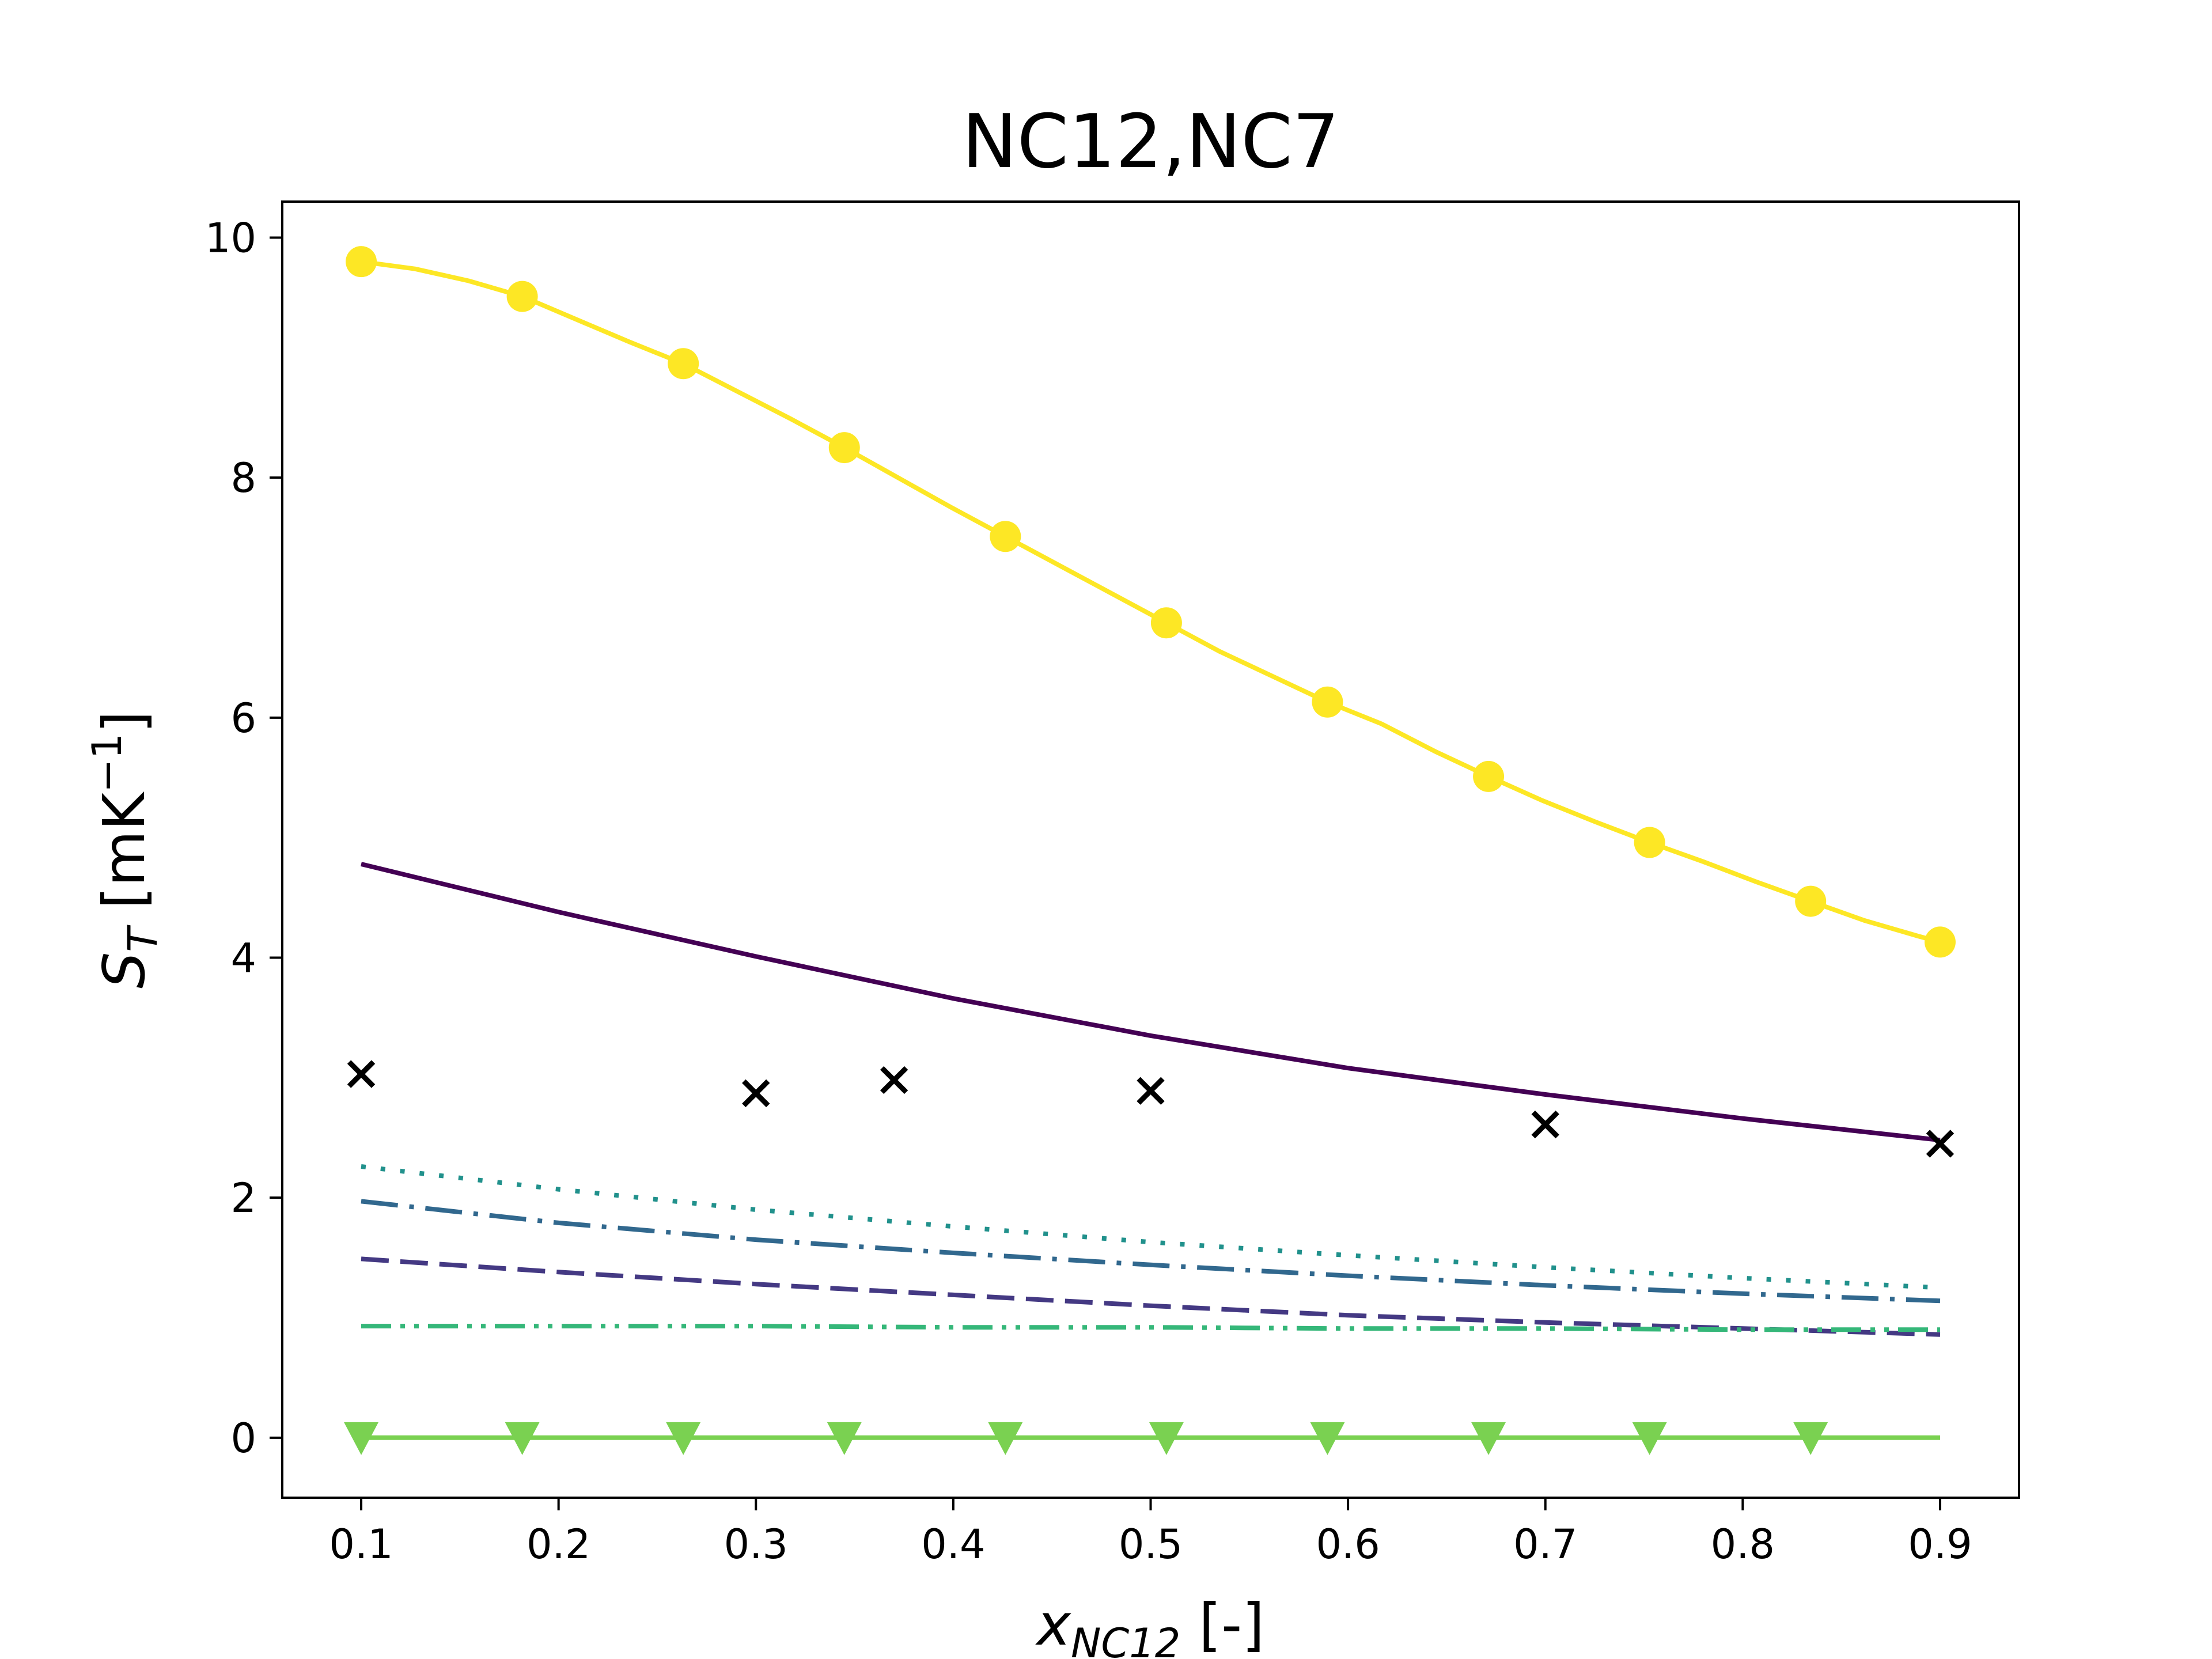 This screenshot has width=2212, height=1659. What do you see at coordinates (124, 859) in the screenshot?
I see `y-label-unit: [mK` at bounding box center [124, 859].